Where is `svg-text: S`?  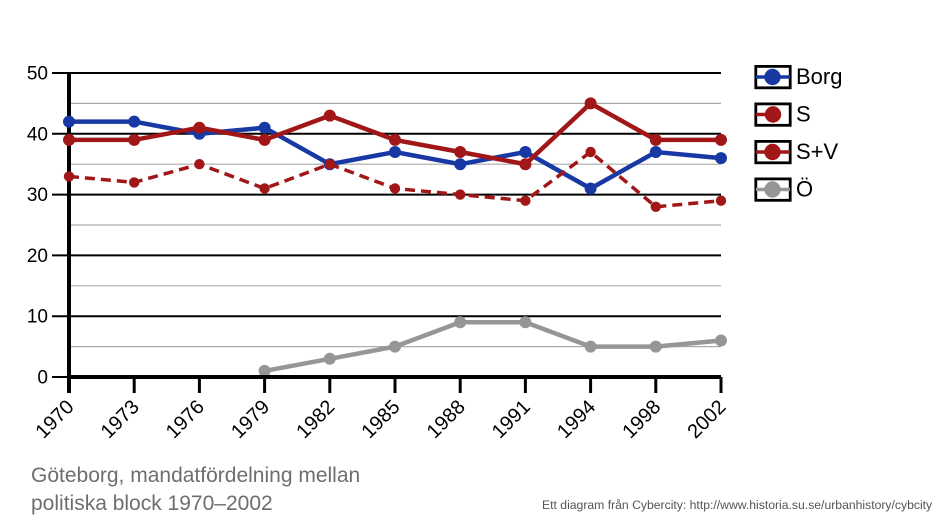 svg-text: S is located at coordinates (803, 114).